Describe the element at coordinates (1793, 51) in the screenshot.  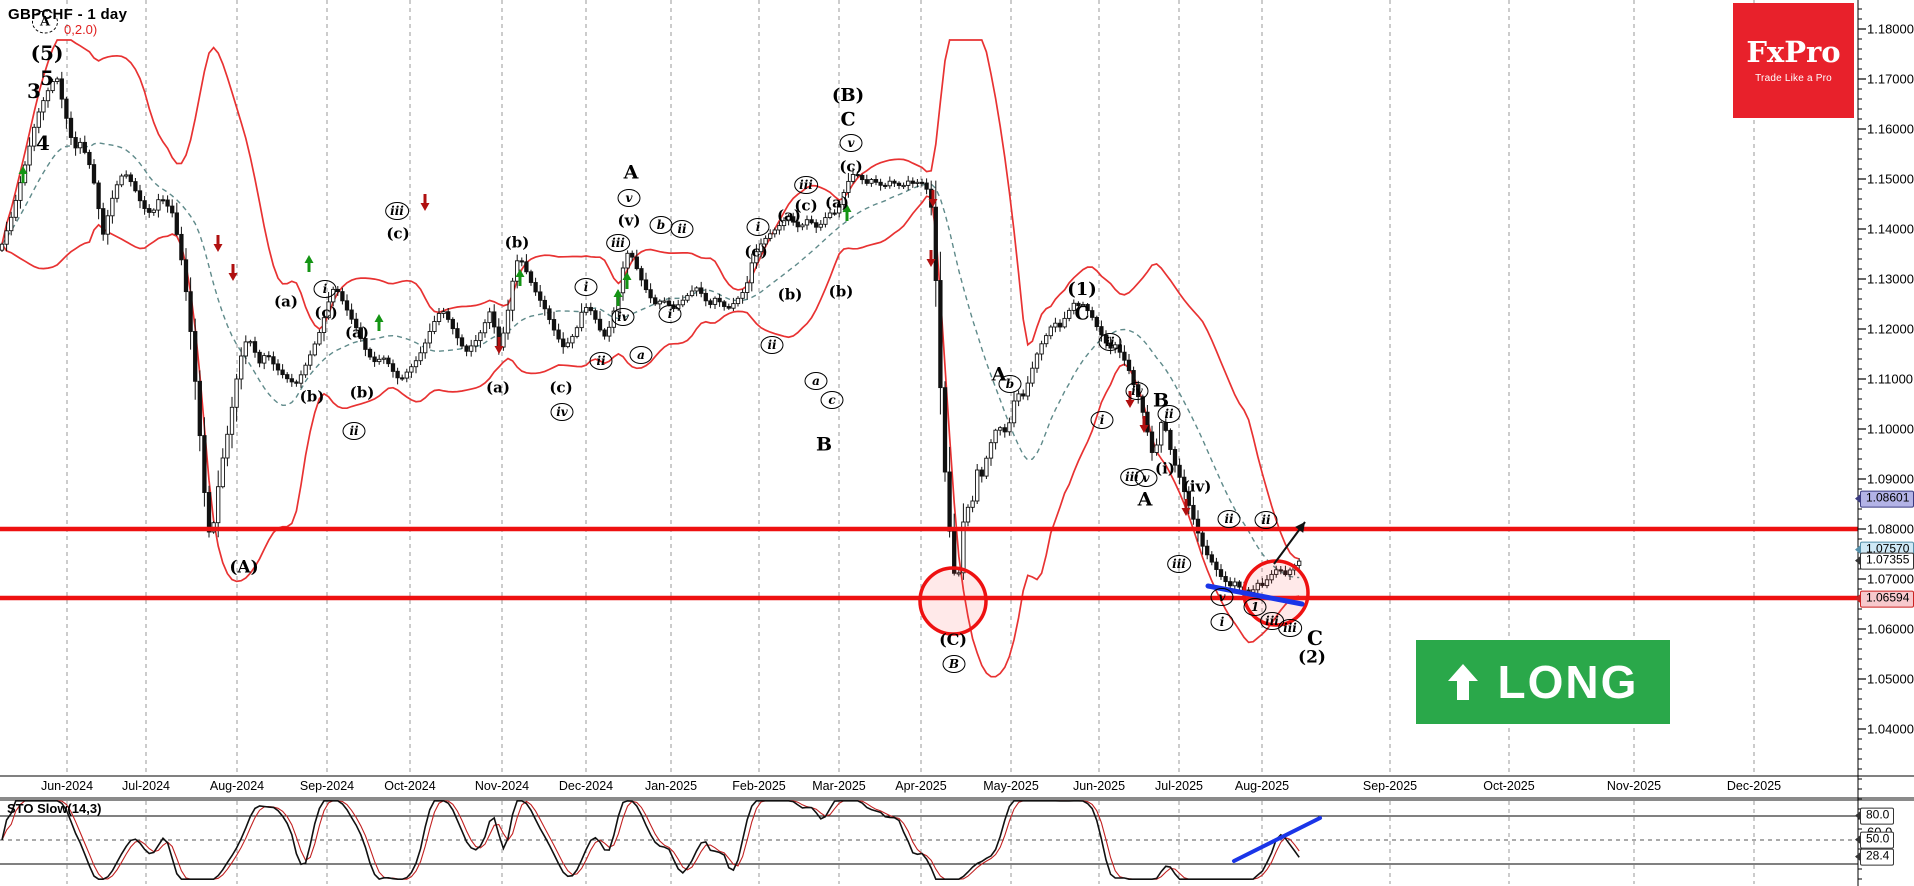
I see `fxpro-brand-text: FxPro` at that location.